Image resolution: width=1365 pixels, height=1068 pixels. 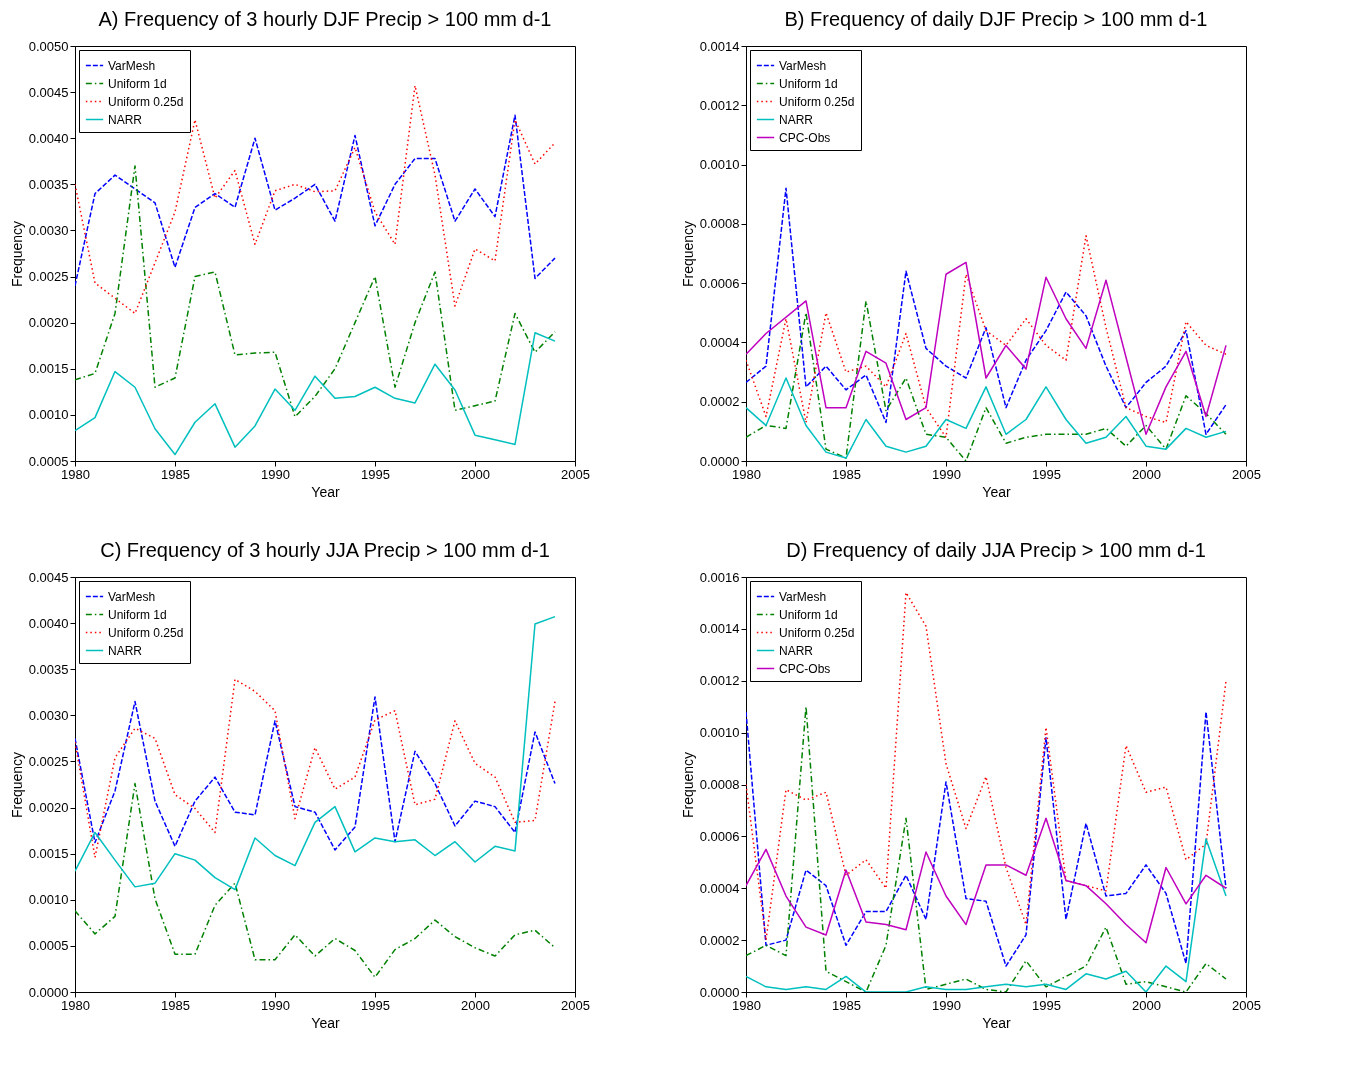 What do you see at coordinates (996, 19) in the screenshot?
I see `chart-title: B) Frequency of daily DJF Precip > 100 mm d-1` at bounding box center [996, 19].